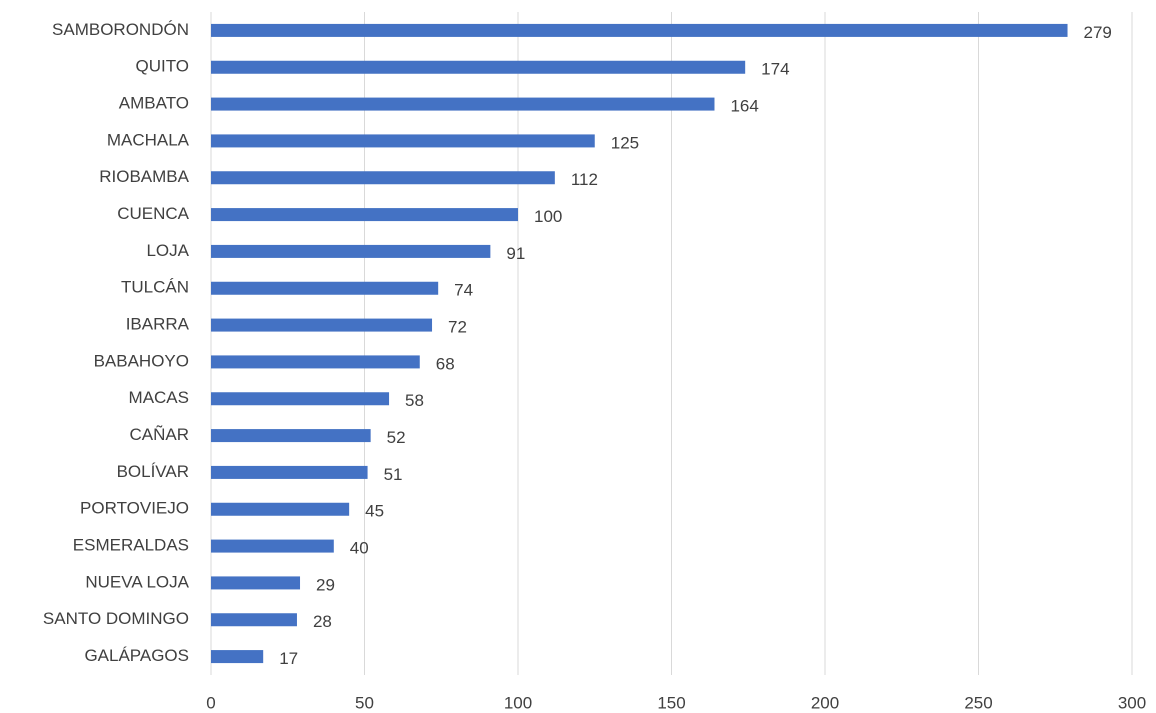  What do you see at coordinates (463, 290) in the screenshot?
I see `value-label: 74` at bounding box center [463, 290].